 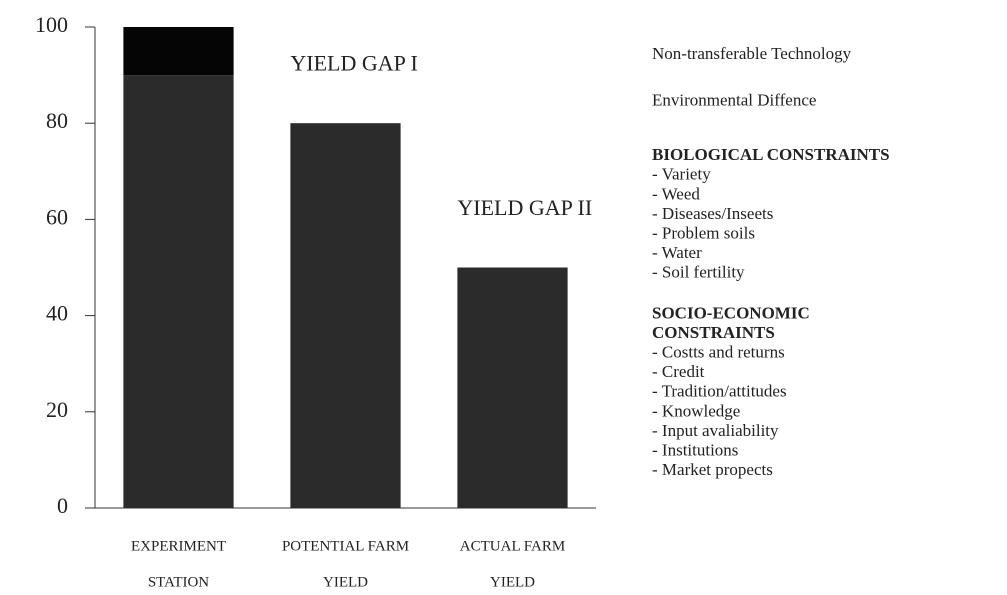 What do you see at coordinates (677, 252) in the screenshot?
I see `side-note: - Water` at bounding box center [677, 252].